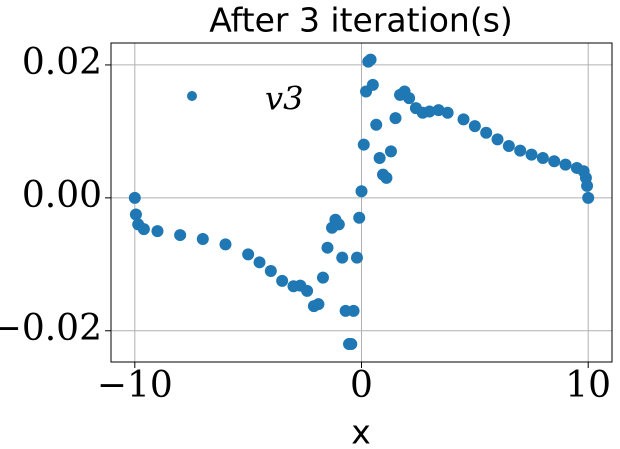 This screenshot has height=449, width=620. I want to click on x-axis-label: x, so click(361, 431).